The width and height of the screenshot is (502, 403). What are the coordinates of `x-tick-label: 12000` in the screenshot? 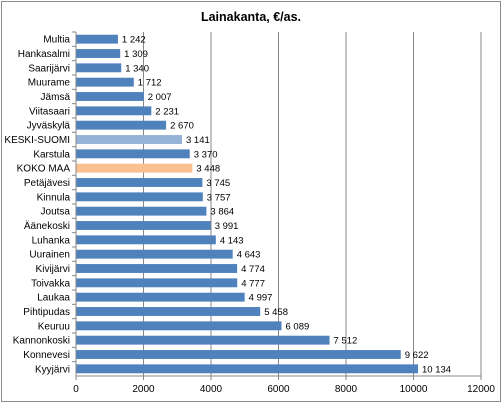 It's located at (481, 389).